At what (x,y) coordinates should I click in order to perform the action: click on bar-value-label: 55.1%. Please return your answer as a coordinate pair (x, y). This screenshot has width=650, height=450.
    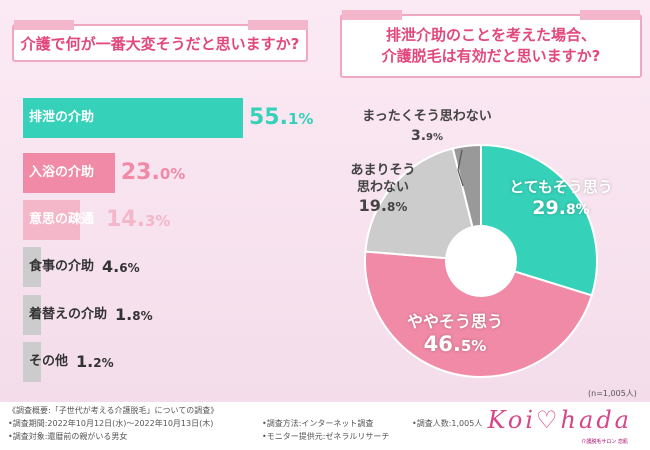
    Looking at the image, I should click on (281, 118).